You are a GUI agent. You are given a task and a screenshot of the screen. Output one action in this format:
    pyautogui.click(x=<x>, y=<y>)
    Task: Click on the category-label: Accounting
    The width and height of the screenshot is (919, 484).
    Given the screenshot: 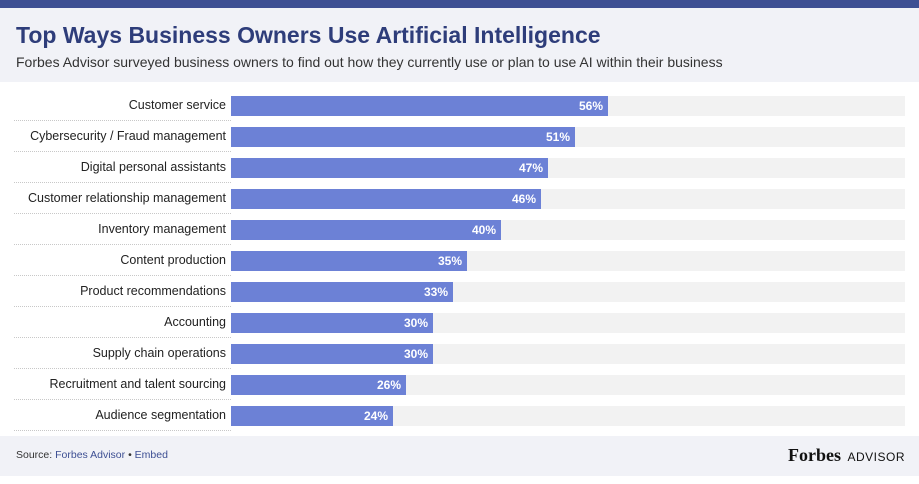 What is the action you would take?
    pyautogui.click(x=195, y=322)
    